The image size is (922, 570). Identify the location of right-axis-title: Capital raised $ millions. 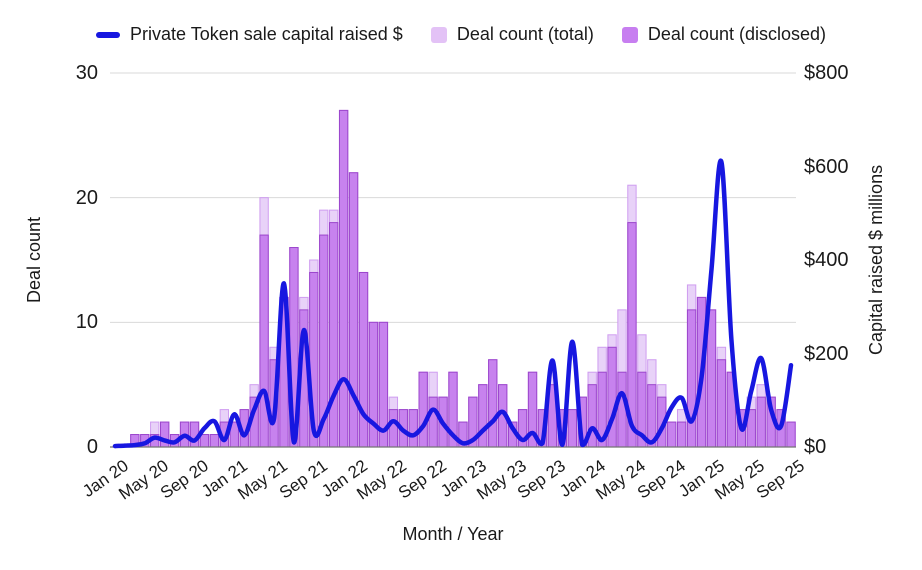
(876, 260).